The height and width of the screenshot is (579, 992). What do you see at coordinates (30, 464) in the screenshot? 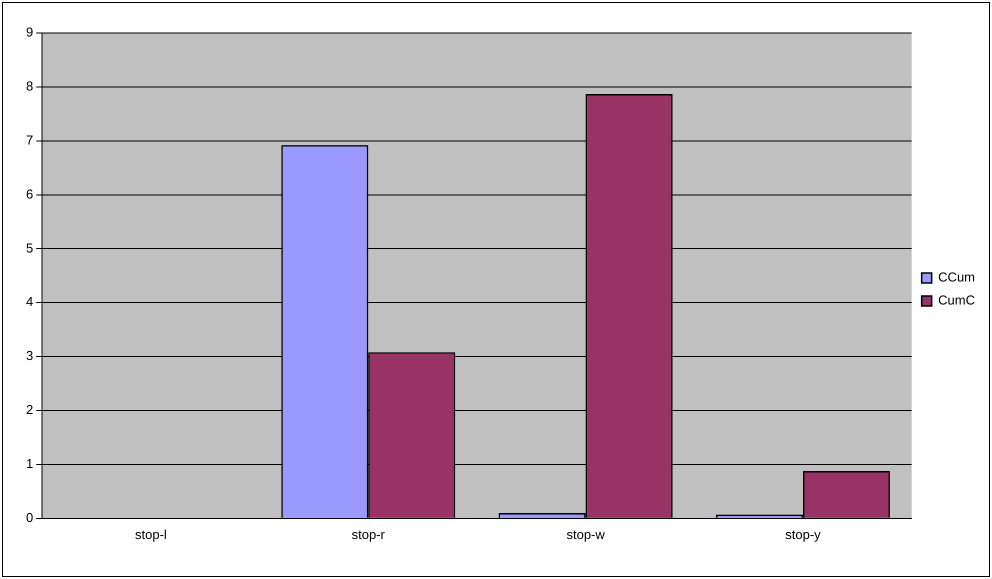
I see `y-tick-label: 1` at bounding box center [30, 464].